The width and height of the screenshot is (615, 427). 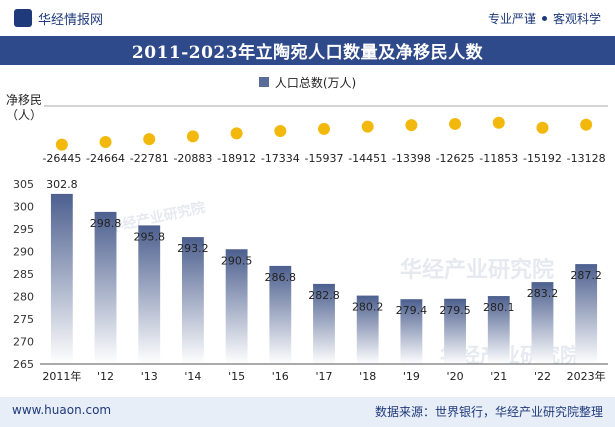 What do you see at coordinates (280, 158) in the screenshot?
I see `net-migration-value-label: -17334` at bounding box center [280, 158].